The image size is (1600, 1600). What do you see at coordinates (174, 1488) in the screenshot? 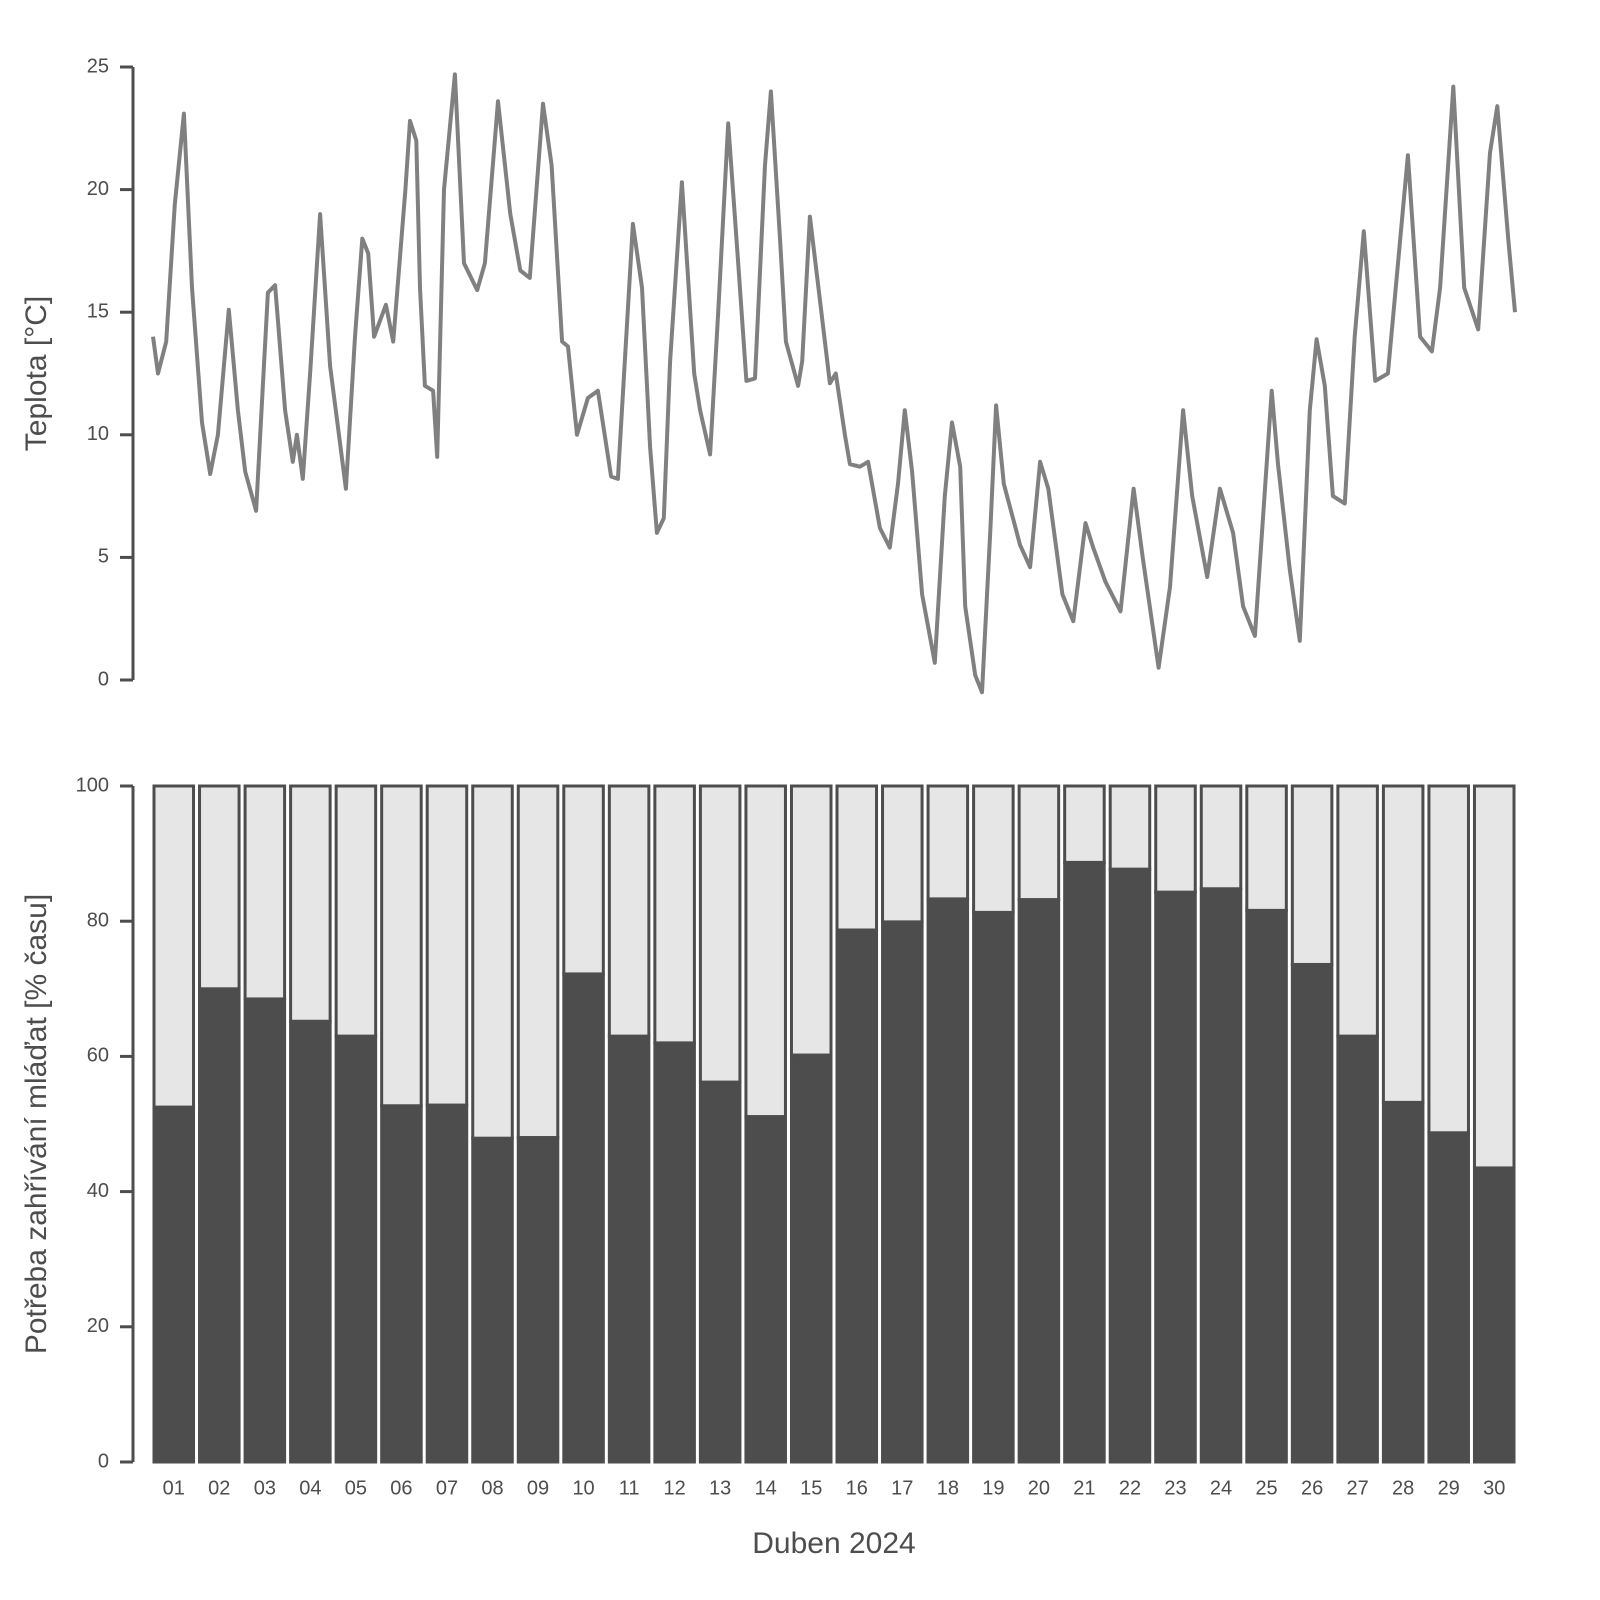
I see `x-tick-label: 01` at bounding box center [174, 1488].